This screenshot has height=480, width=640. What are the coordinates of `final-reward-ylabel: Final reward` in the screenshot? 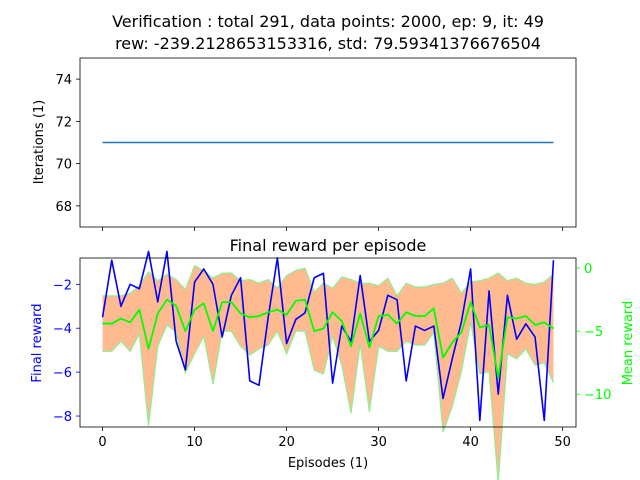 It's located at (37, 342).